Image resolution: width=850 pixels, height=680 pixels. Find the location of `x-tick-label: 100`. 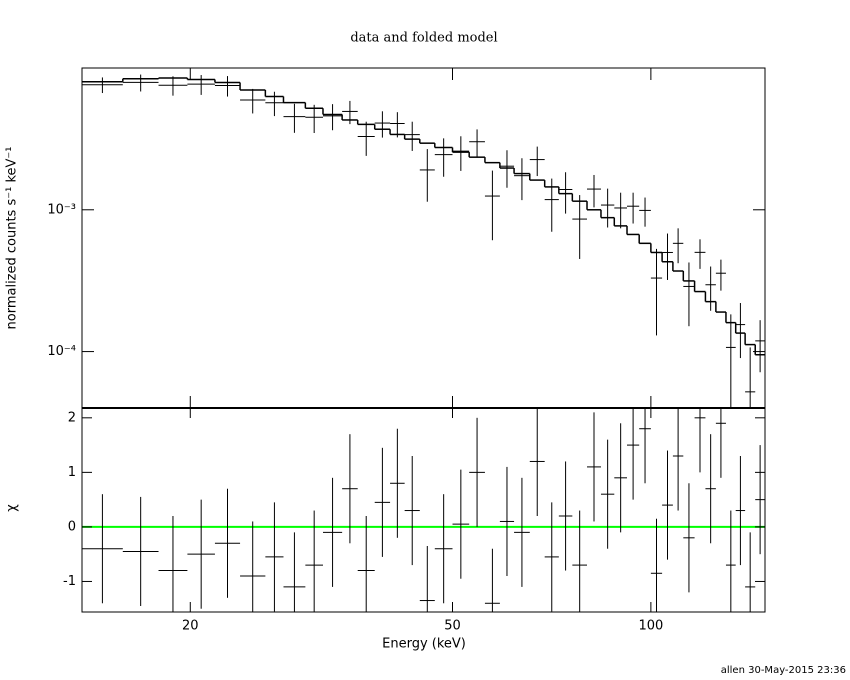

x-tick-label: 100 is located at coordinates (650, 626).